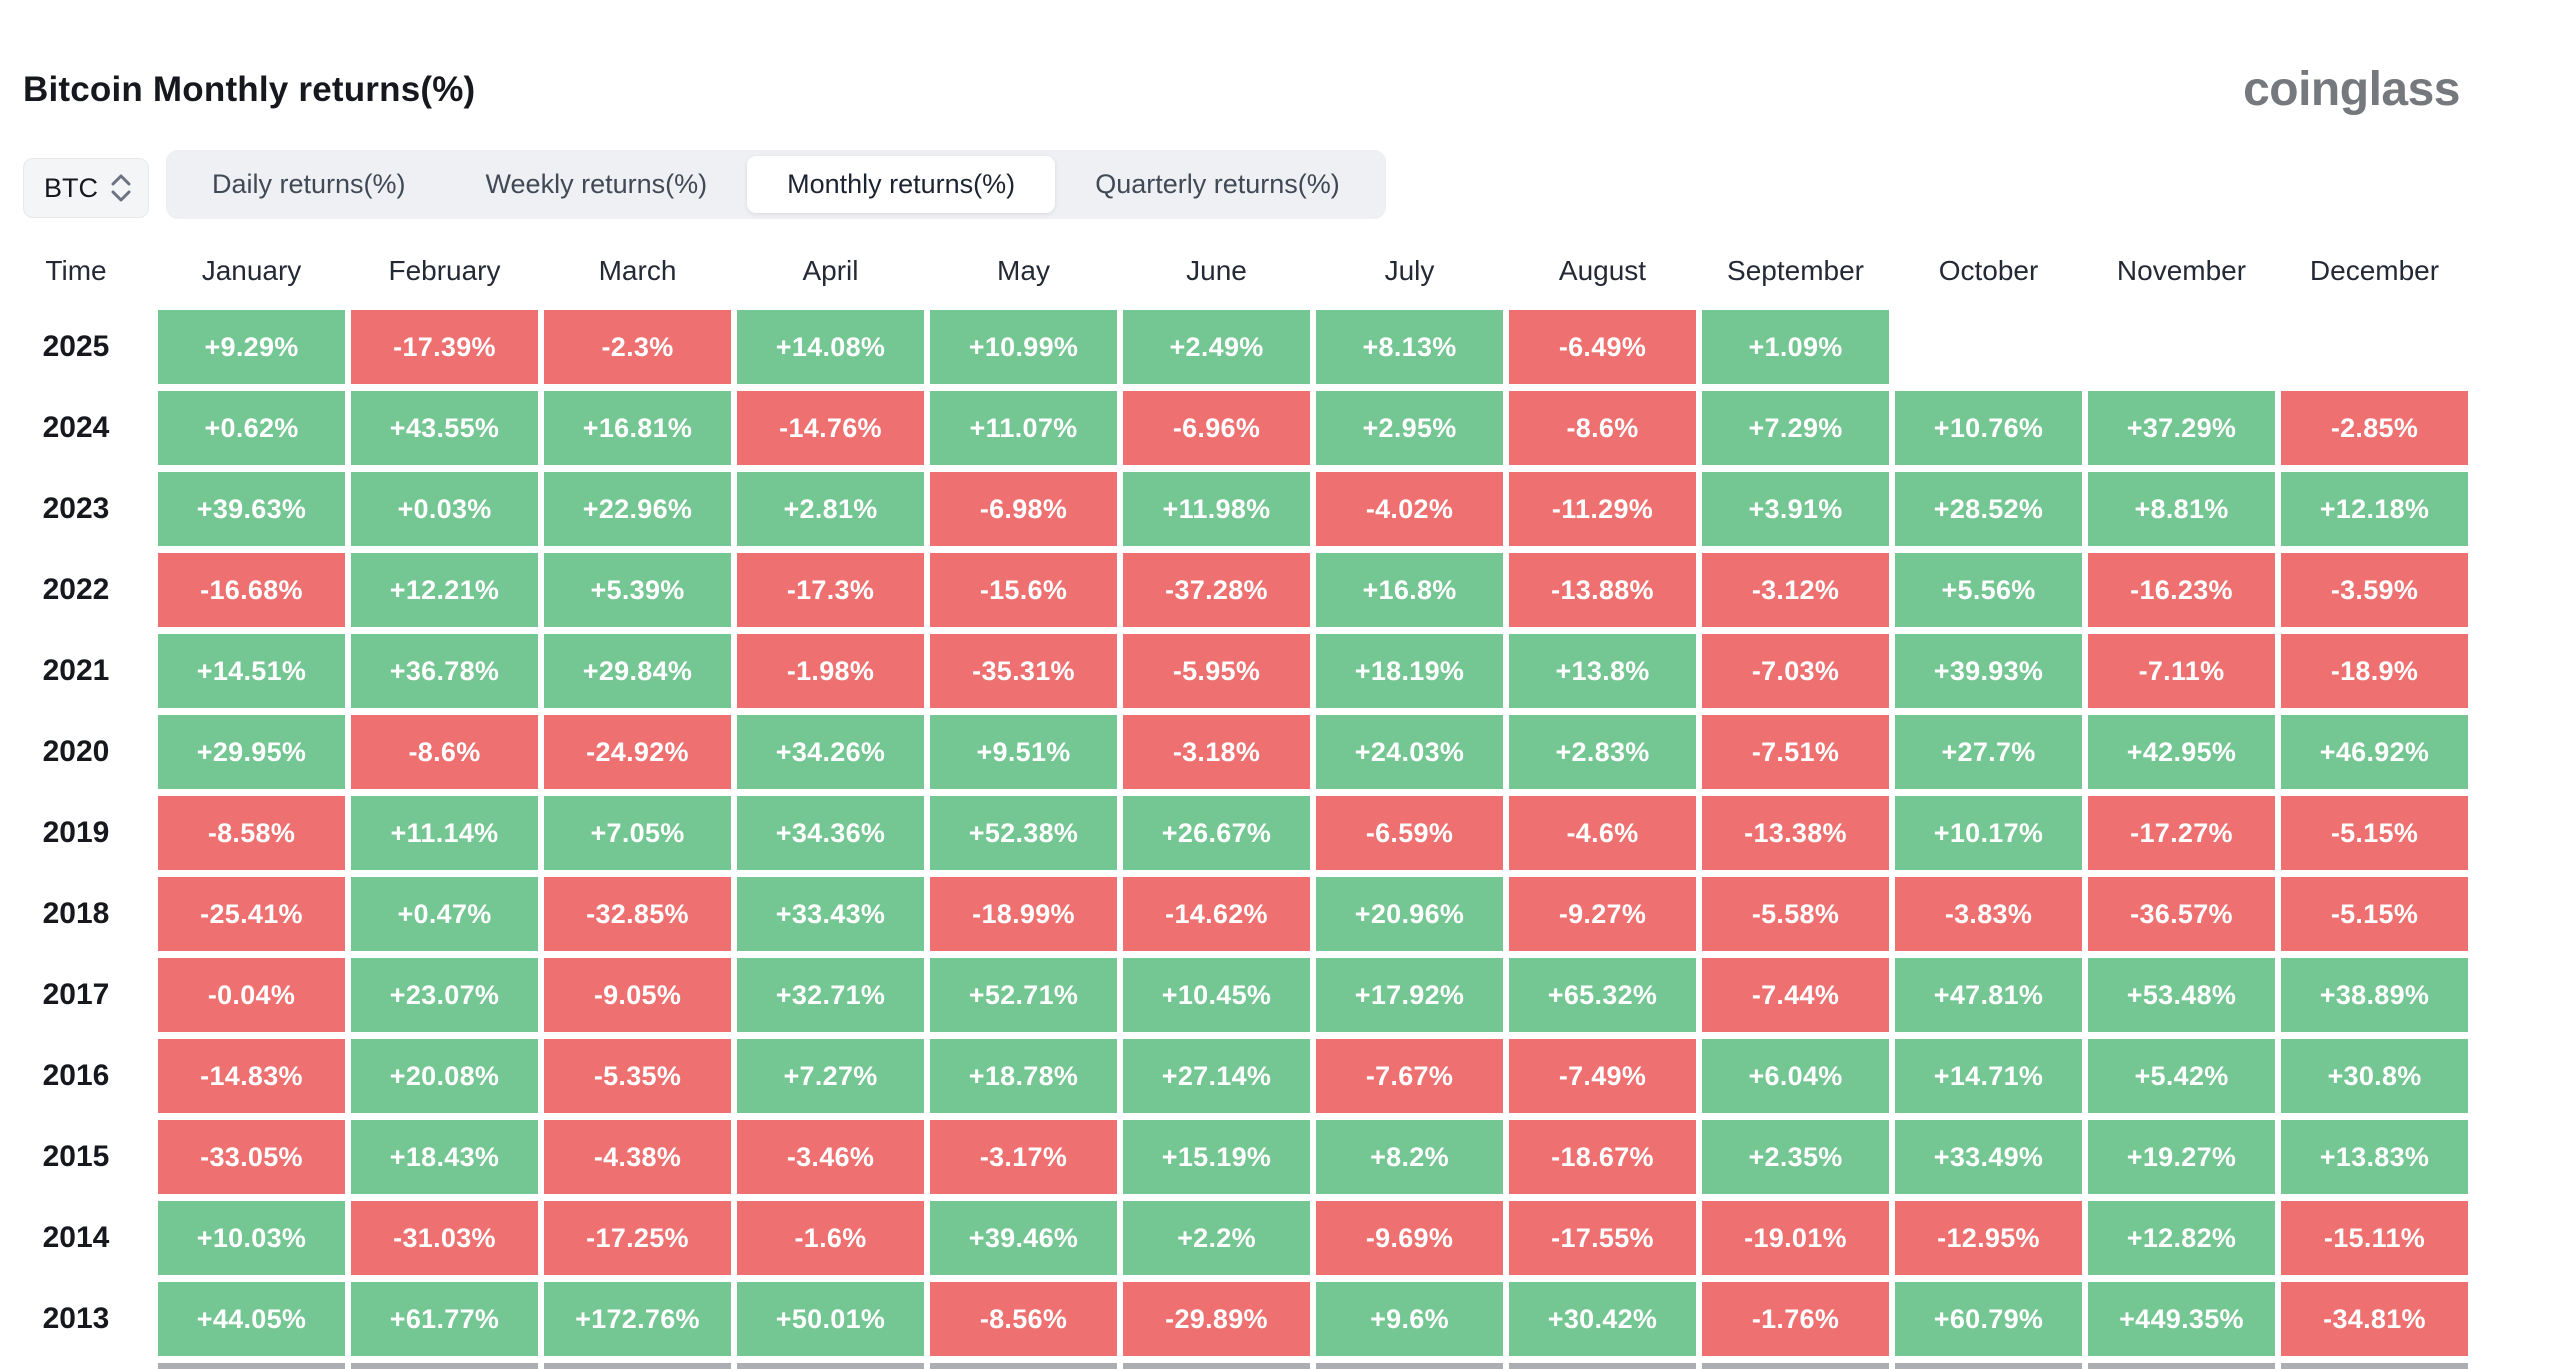  What do you see at coordinates (251, 1076) in the screenshot?
I see `return-cell: -14.83%` at bounding box center [251, 1076].